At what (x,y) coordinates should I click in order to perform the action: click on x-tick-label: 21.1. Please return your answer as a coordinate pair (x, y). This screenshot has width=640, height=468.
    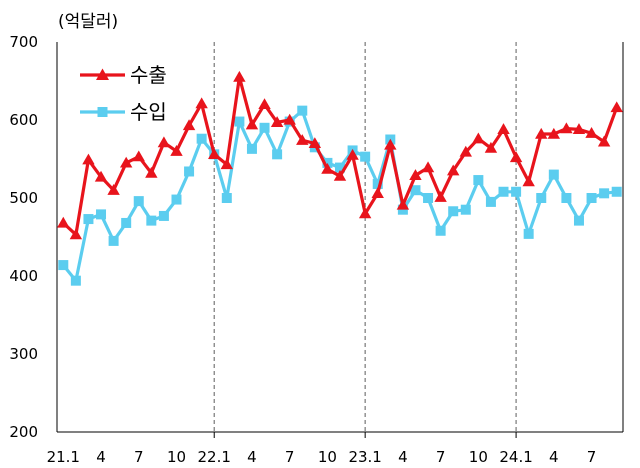
    Looking at the image, I should click on (63, 457).